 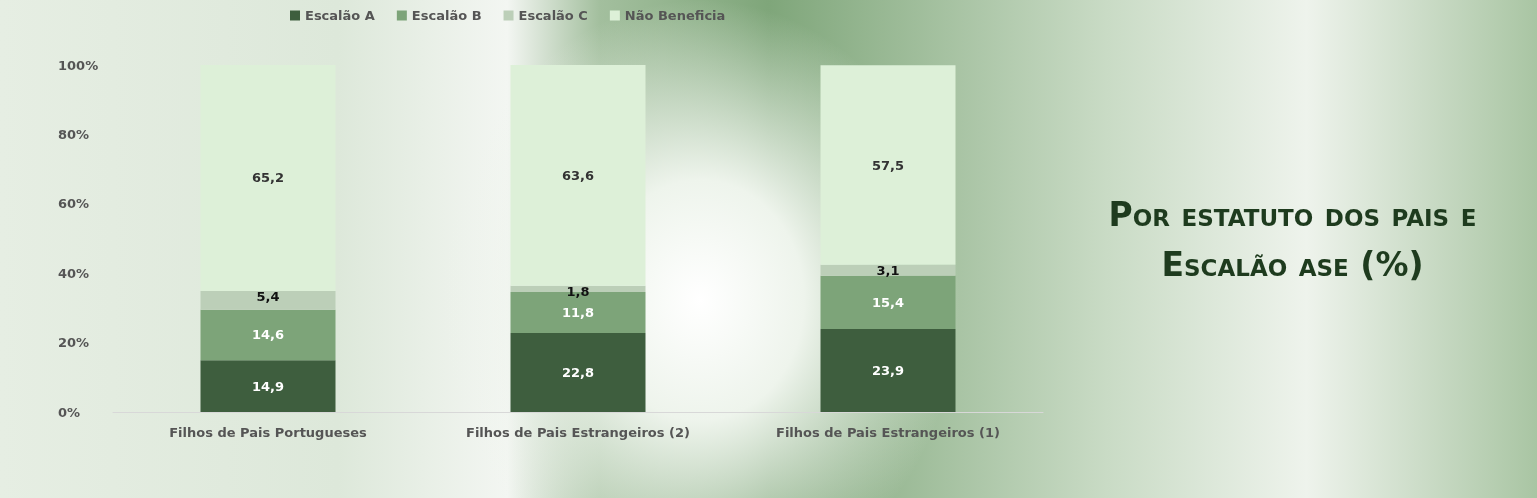 What do you see at coordinates (675, 15) in the screenshot?
I see `legend-label: Não Beneficia` at bounding box center [675, 15].